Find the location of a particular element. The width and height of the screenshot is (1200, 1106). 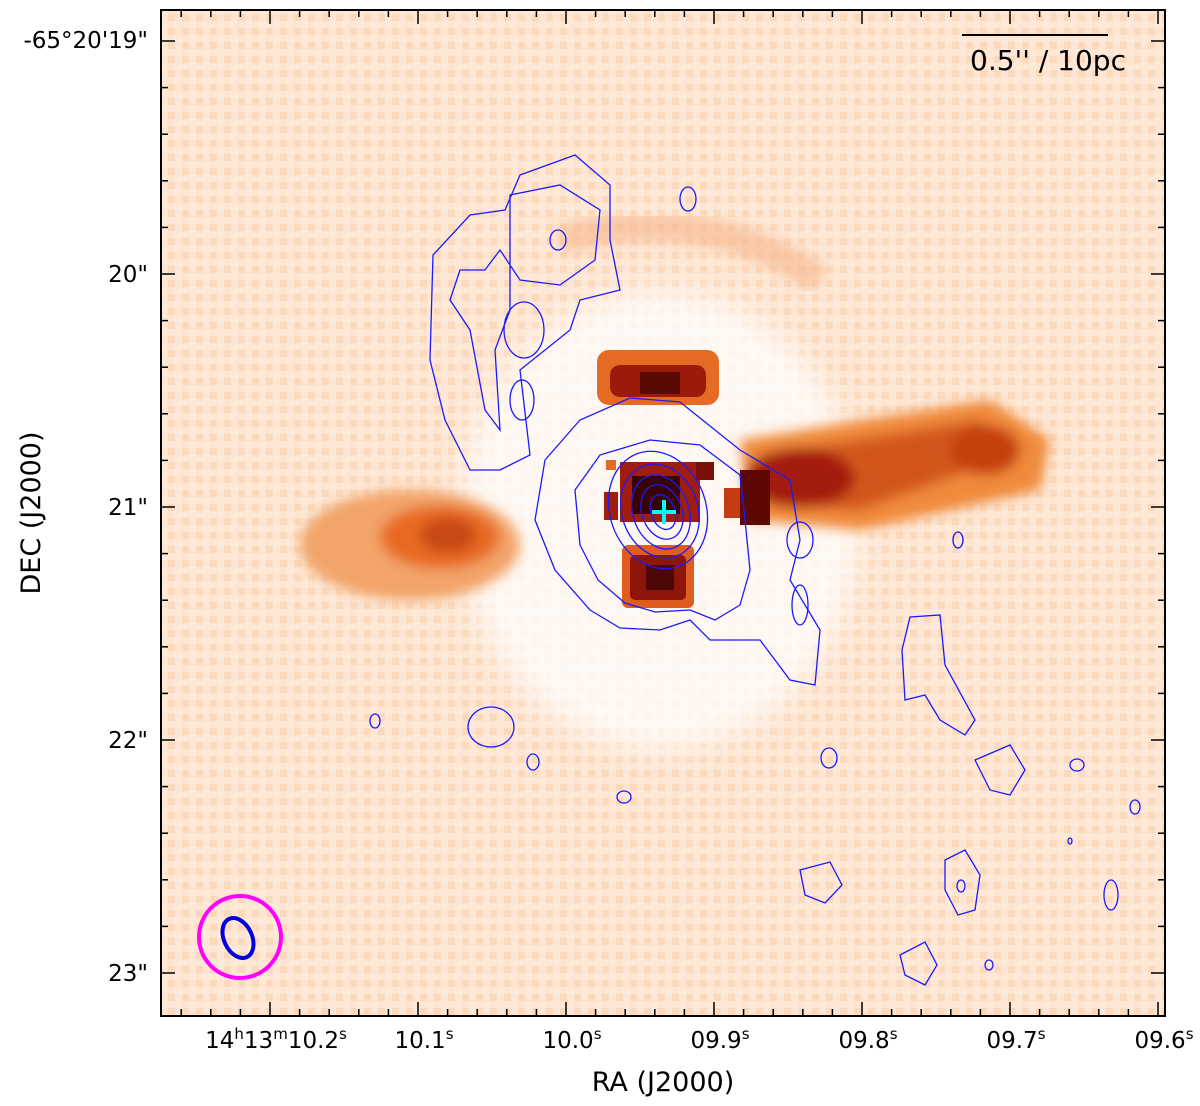

contour-south-blob-d is located at coordinates (375, 721).